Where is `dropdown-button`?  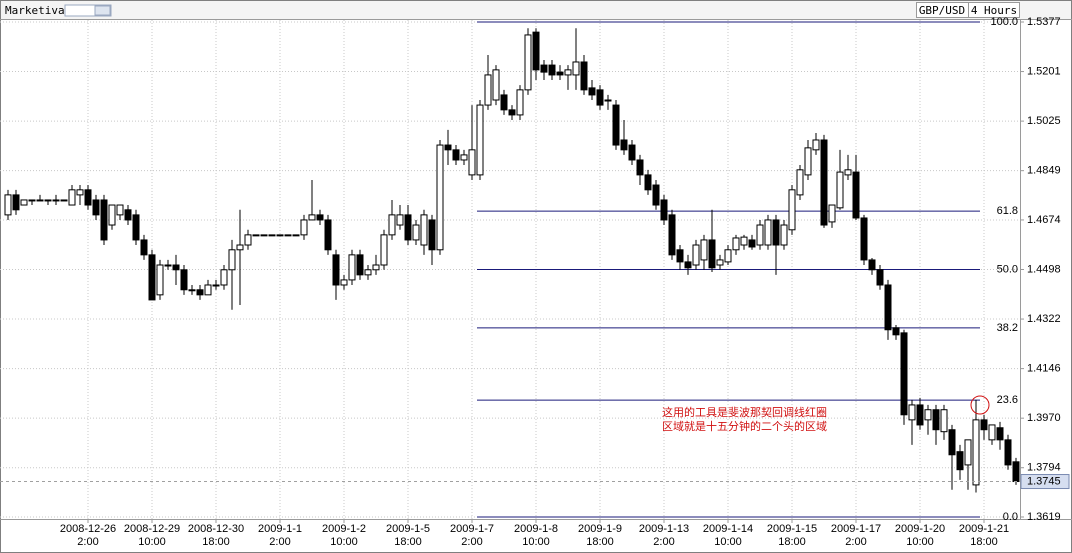
dropdown-button is located at coordinates (102, 10).